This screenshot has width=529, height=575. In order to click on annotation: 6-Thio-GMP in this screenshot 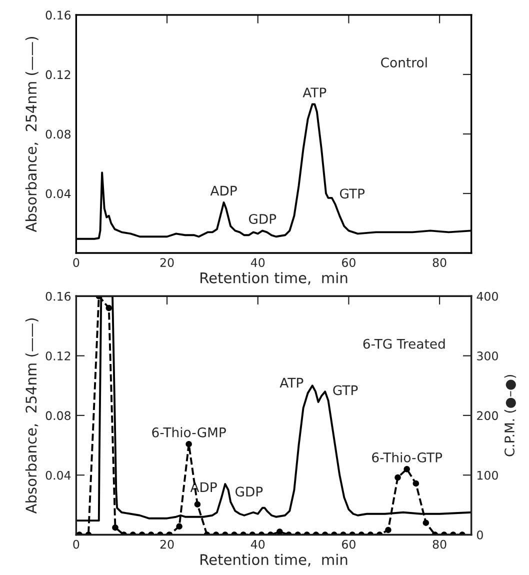, I will do `click(189, 432)`.